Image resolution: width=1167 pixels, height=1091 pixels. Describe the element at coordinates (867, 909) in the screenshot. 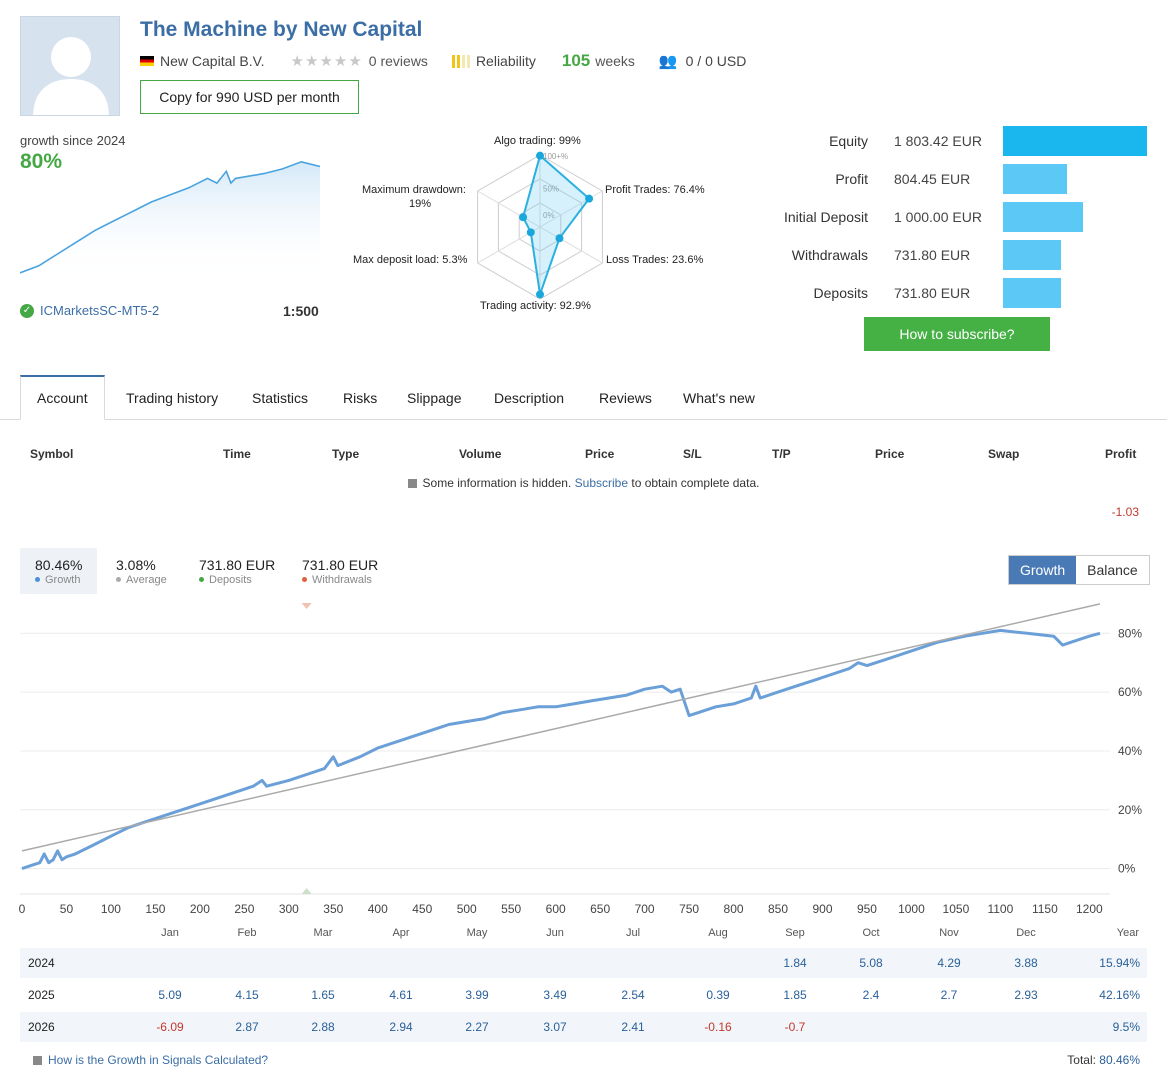

I see `x-tick-label: 950` at that location.